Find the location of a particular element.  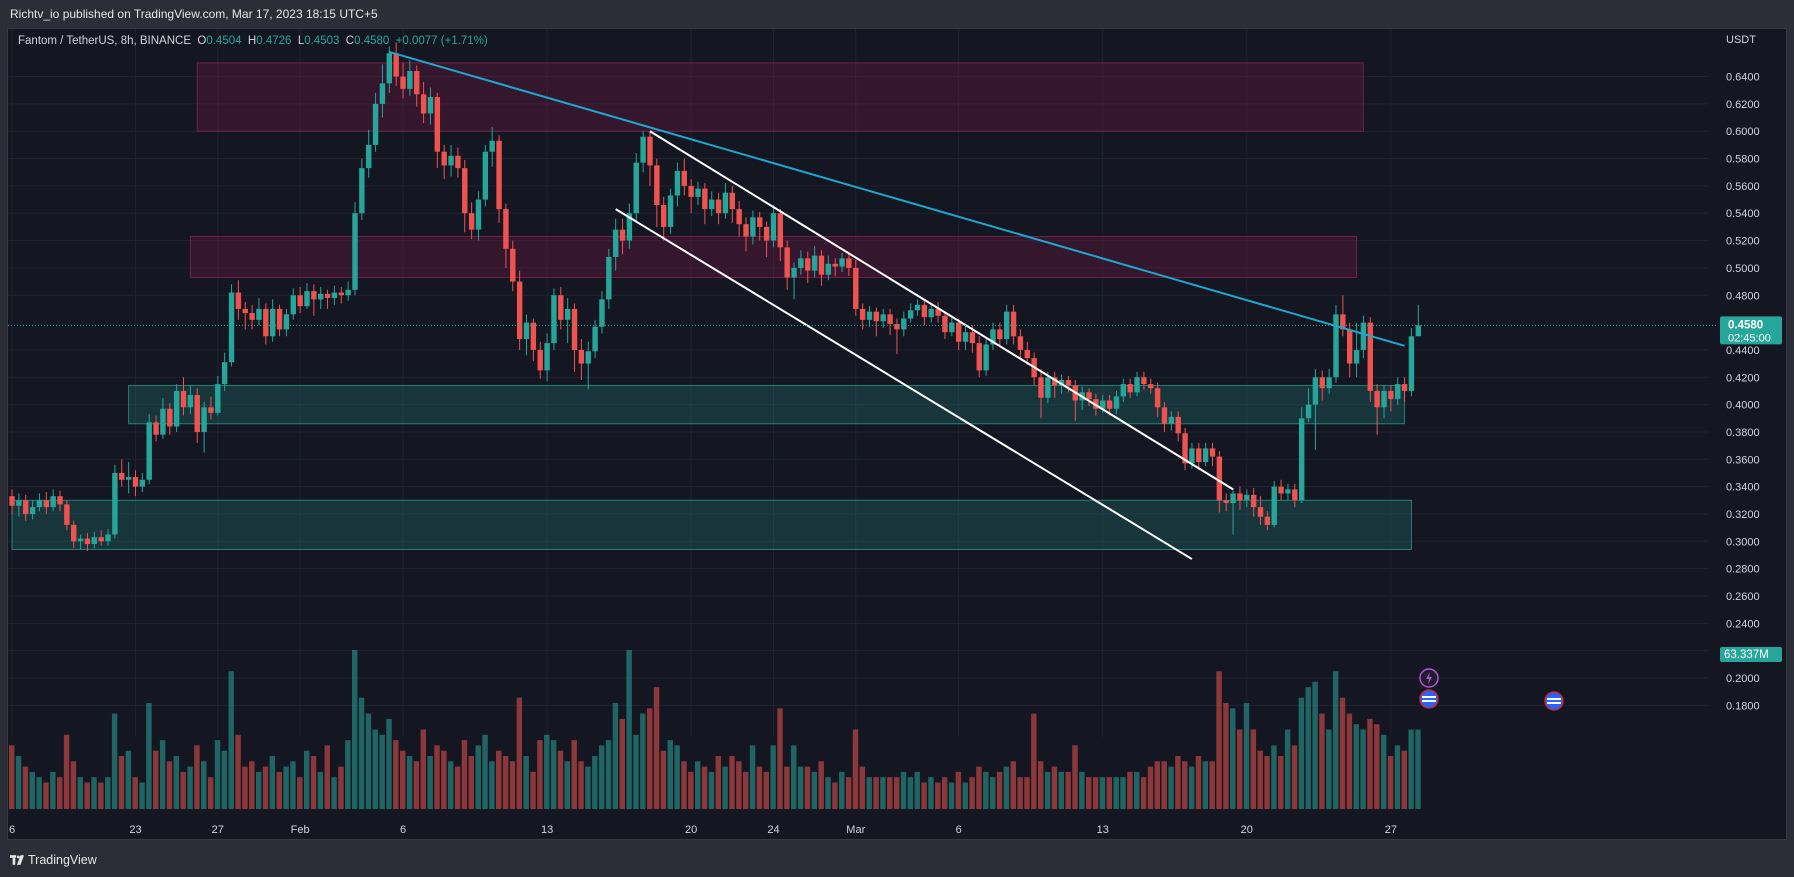

price-tick-label: 0.5400 is located at coordinates (1743, 214).